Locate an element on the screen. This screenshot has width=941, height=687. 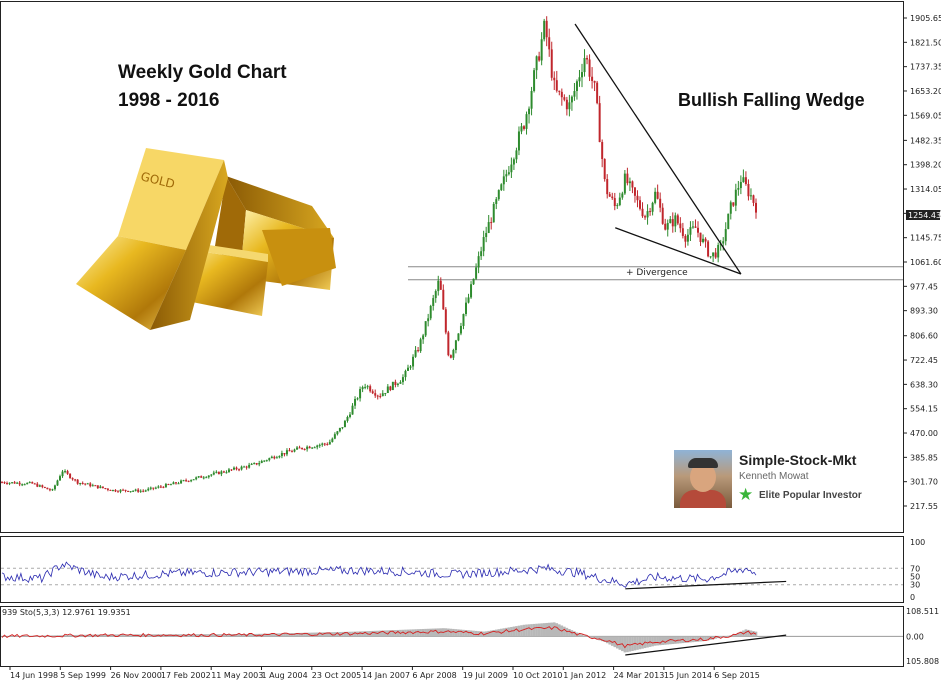
chart-title: Weekly Gold Chart is located at coordinates (202, 72).